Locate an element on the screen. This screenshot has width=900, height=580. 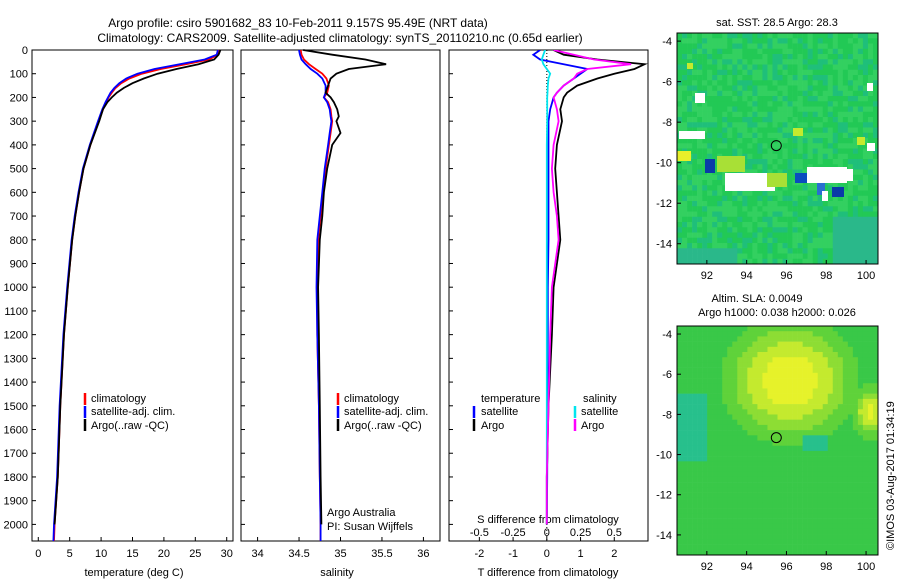
series-salinity-satellite is located at coordinates (546, 287).